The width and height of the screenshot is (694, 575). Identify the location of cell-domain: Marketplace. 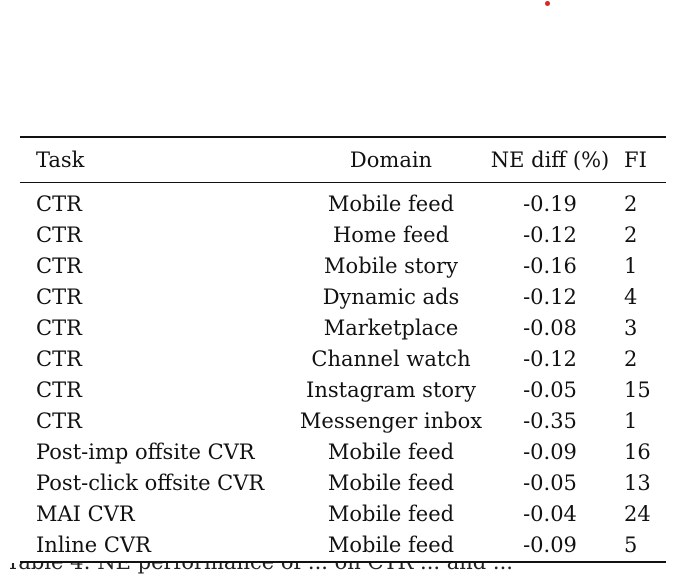
(391, 328).